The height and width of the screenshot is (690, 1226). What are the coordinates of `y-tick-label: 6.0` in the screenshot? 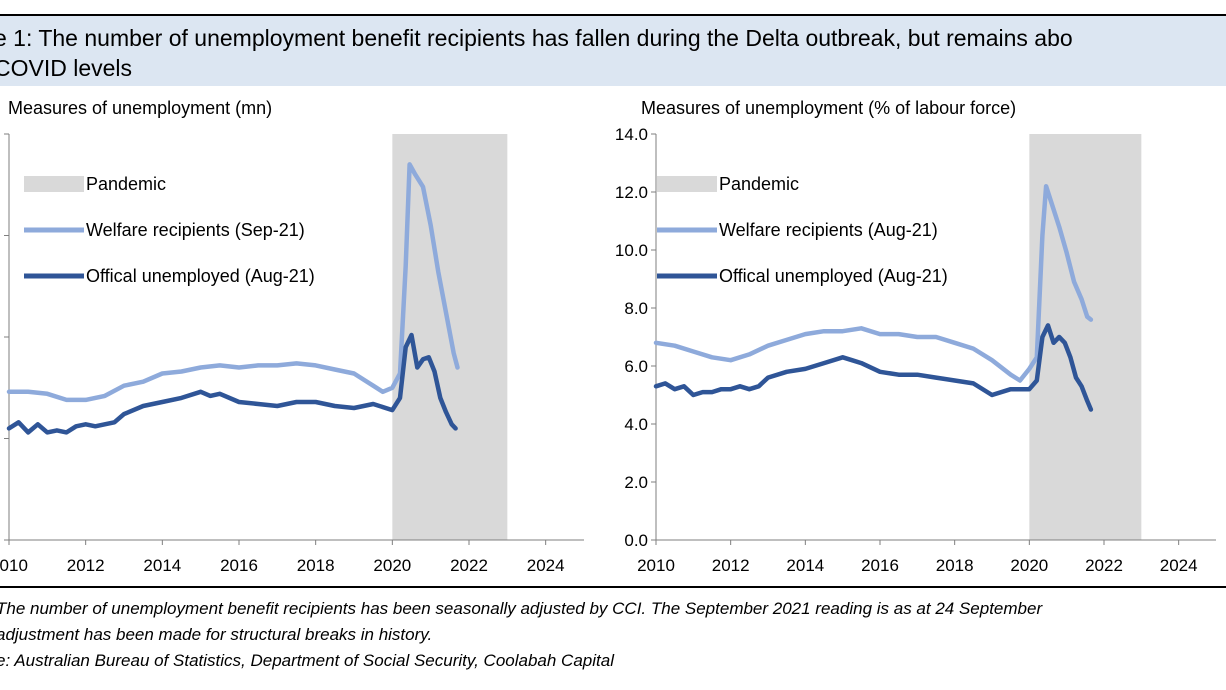 It's located at (636, 366).